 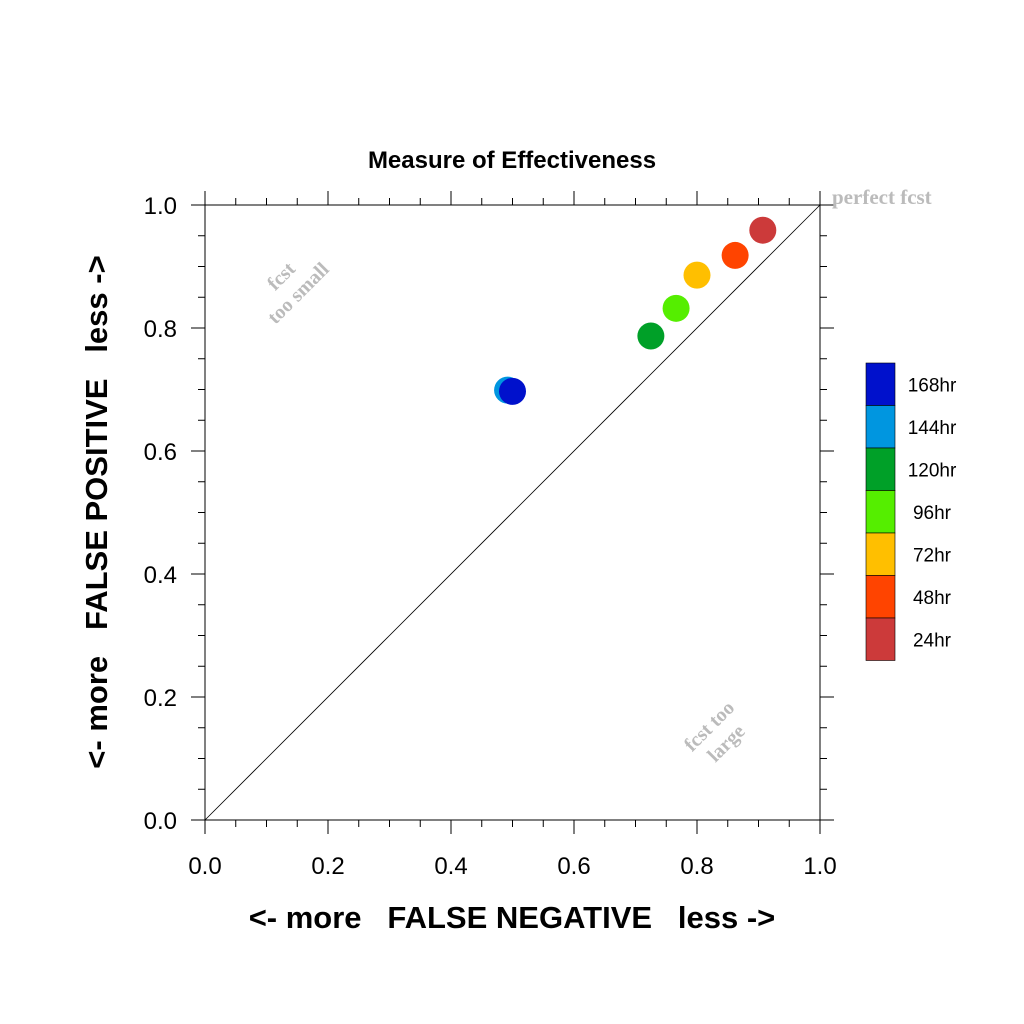 I want to click on legend-swatch-168hr, so click(x=880, y=384).